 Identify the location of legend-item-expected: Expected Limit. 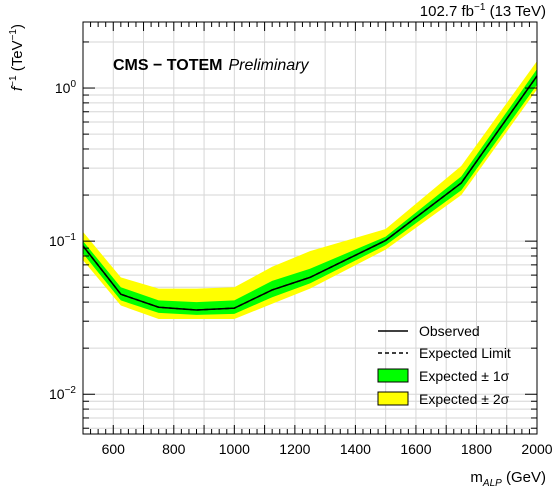
(444, 353).